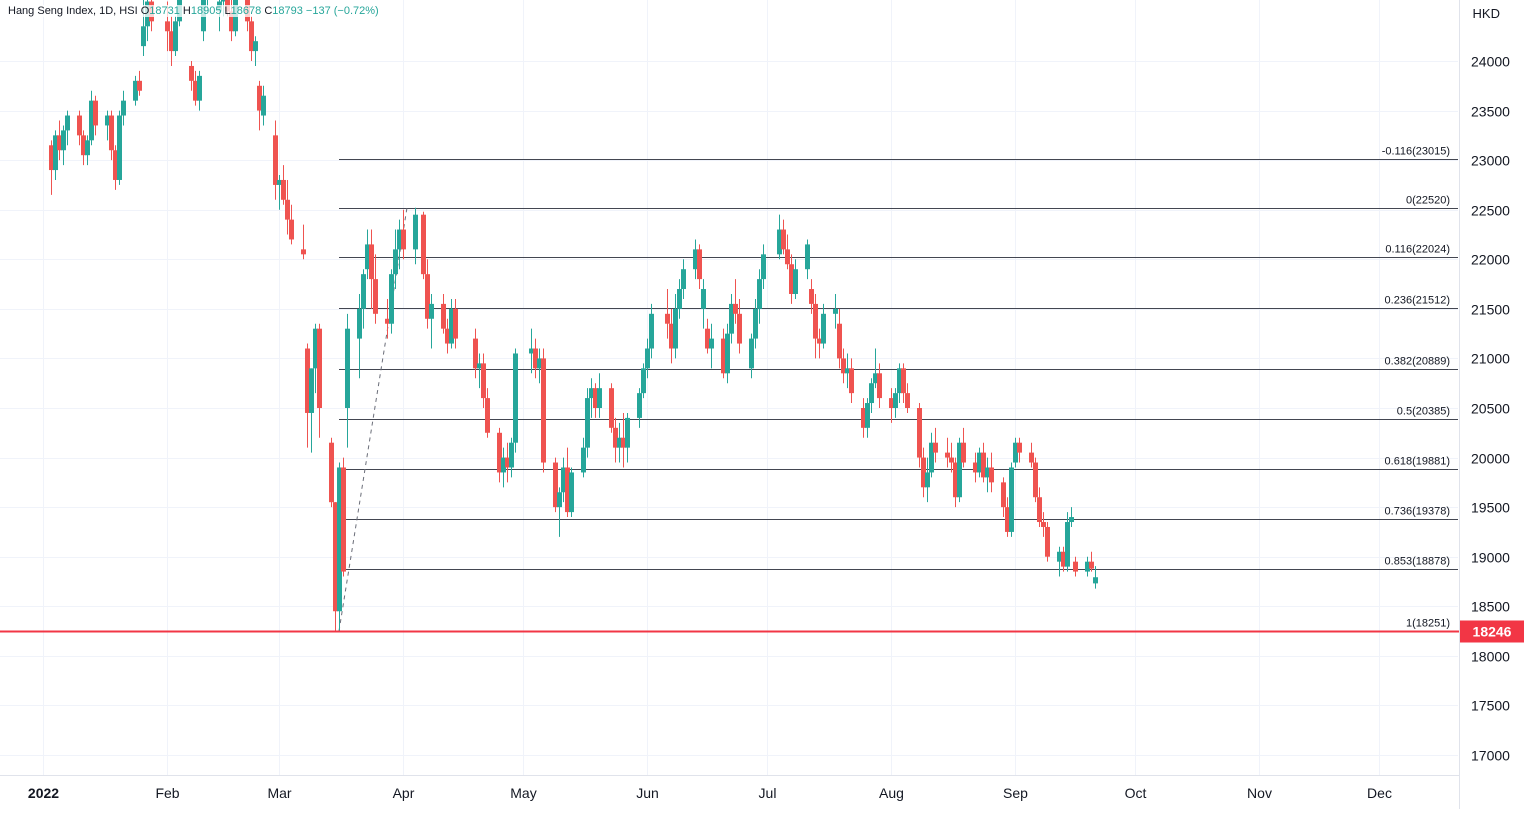  I want to click on y-tick-label: 23500, so click(1490, 112).